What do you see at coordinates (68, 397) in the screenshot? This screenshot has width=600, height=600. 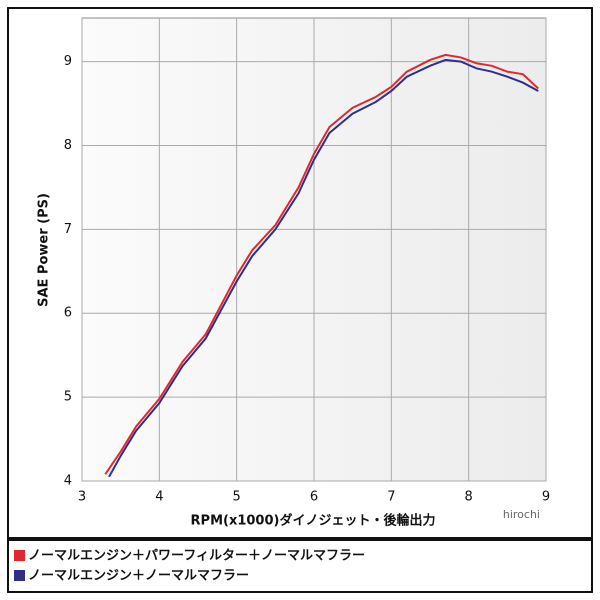 I see `y-tick-label: 5` at bounding box center [68, 397].